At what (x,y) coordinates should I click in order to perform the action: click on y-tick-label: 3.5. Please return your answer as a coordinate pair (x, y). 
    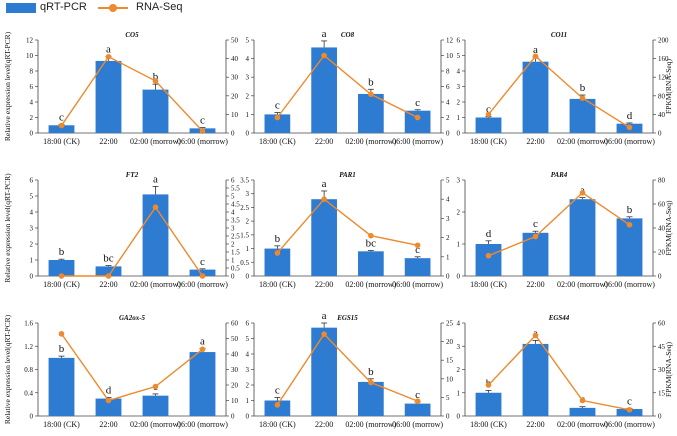
    Looking at the image, I should click on (244, 181).